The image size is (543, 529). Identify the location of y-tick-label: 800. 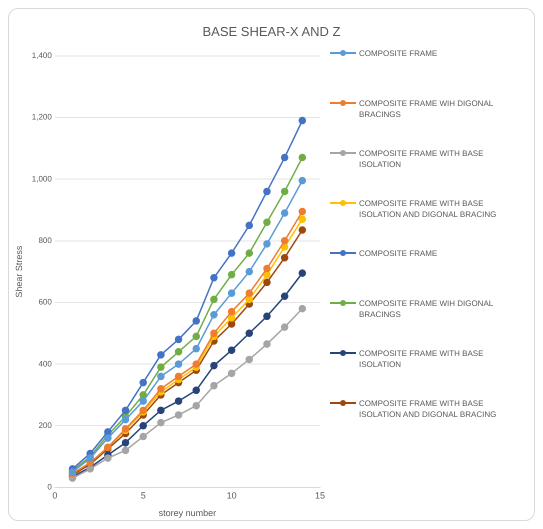
(45, 240).